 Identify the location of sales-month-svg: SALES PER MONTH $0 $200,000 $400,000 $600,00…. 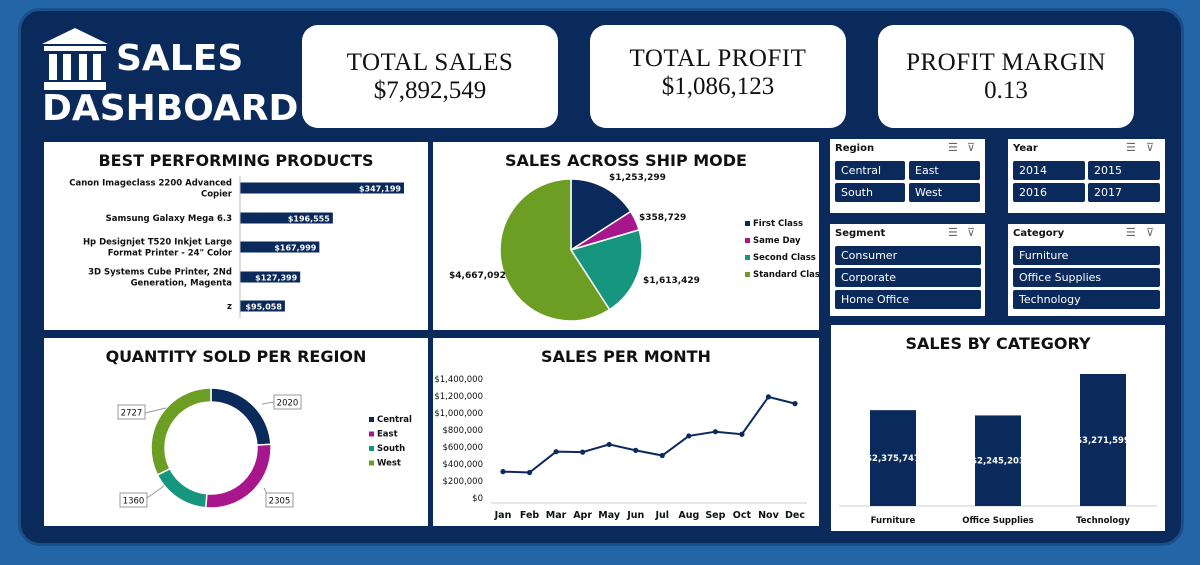
(620, 434).